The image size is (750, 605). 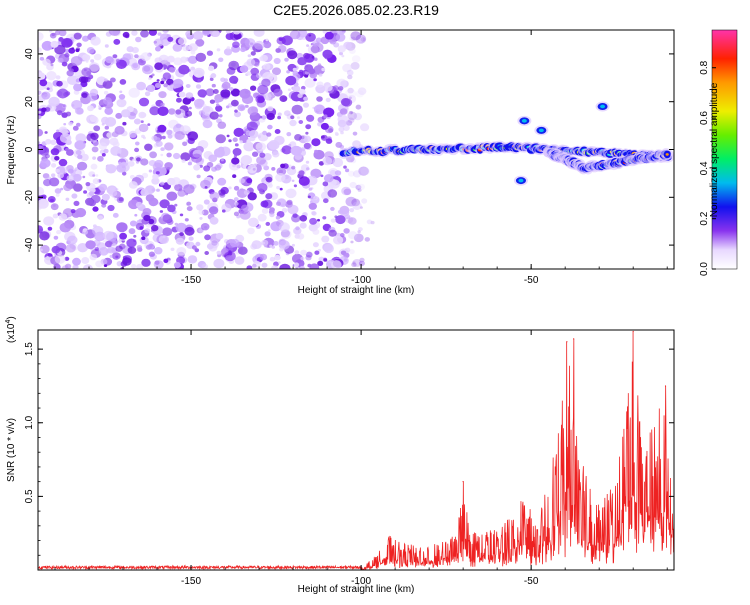 I want to click on spectrogram-x-tick-label: -50, so click(x=531, y=280).